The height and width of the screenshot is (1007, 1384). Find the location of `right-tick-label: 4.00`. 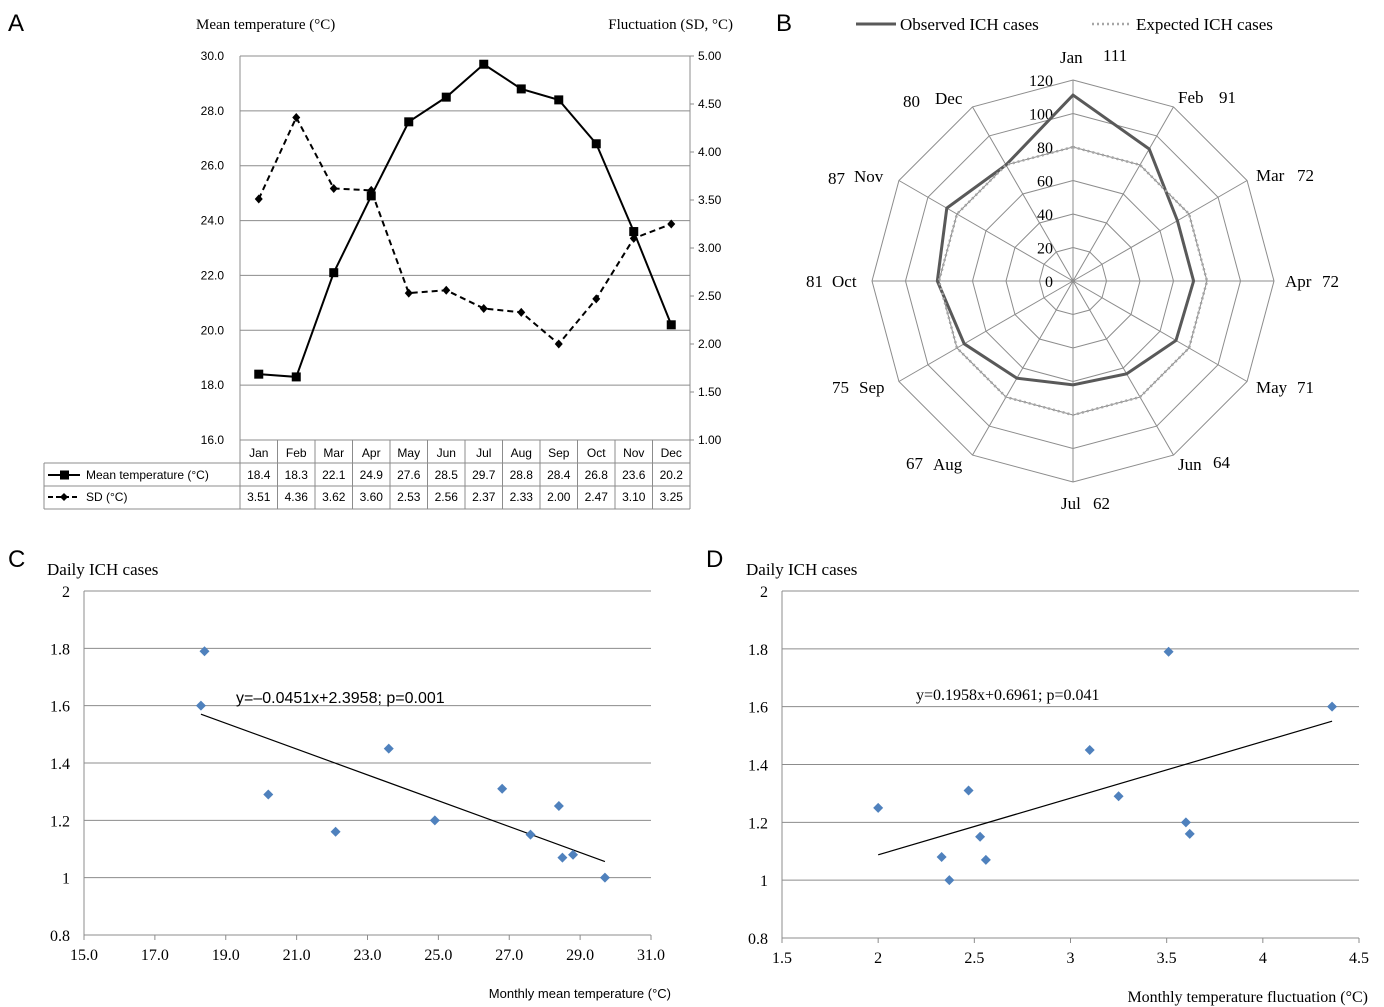

right-tick-label: 4.00 is located at coordinates (710, 152).